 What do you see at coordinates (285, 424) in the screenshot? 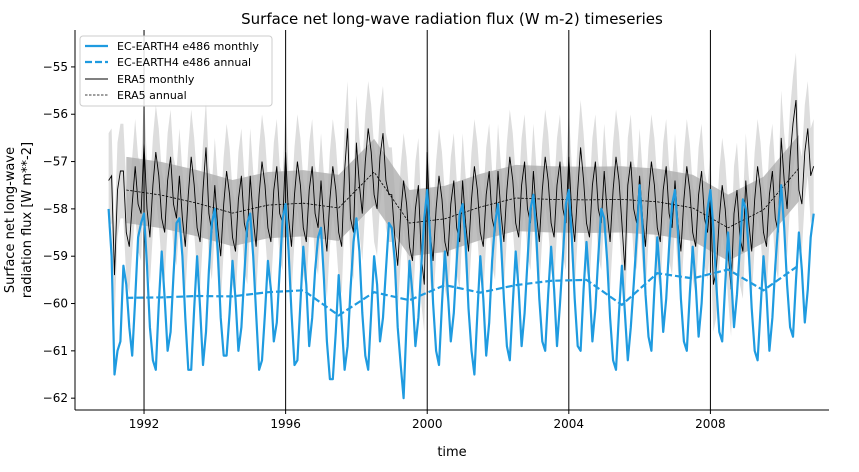
I see `x-tick-label: 1996` at bounding box center [285, 424].